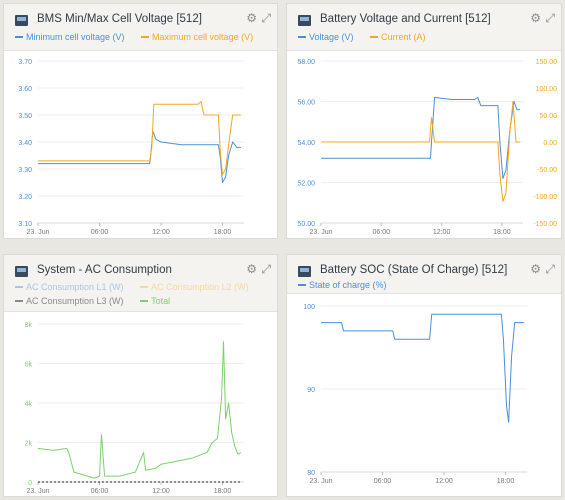  I want to click on legend-item-total: Total, so click(155, 301).